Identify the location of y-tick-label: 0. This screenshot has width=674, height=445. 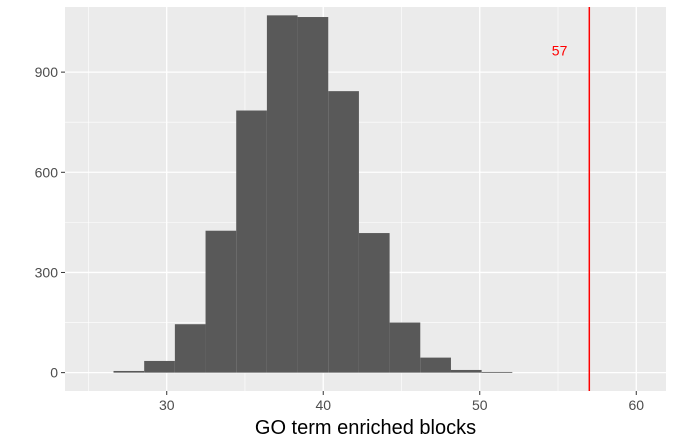
(54, 373).